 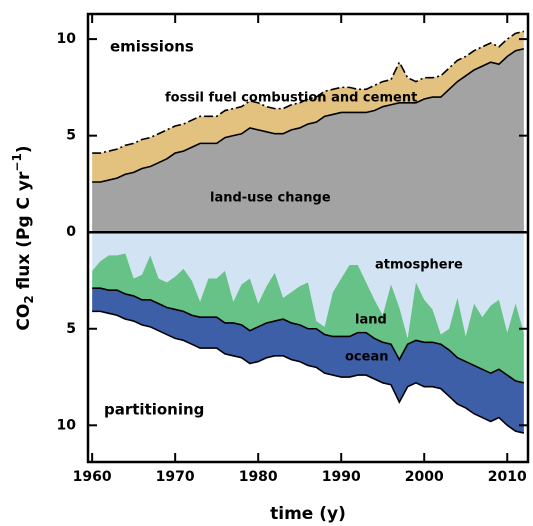 I want to click on y-label-part: 2, so click(x=29, y=299).